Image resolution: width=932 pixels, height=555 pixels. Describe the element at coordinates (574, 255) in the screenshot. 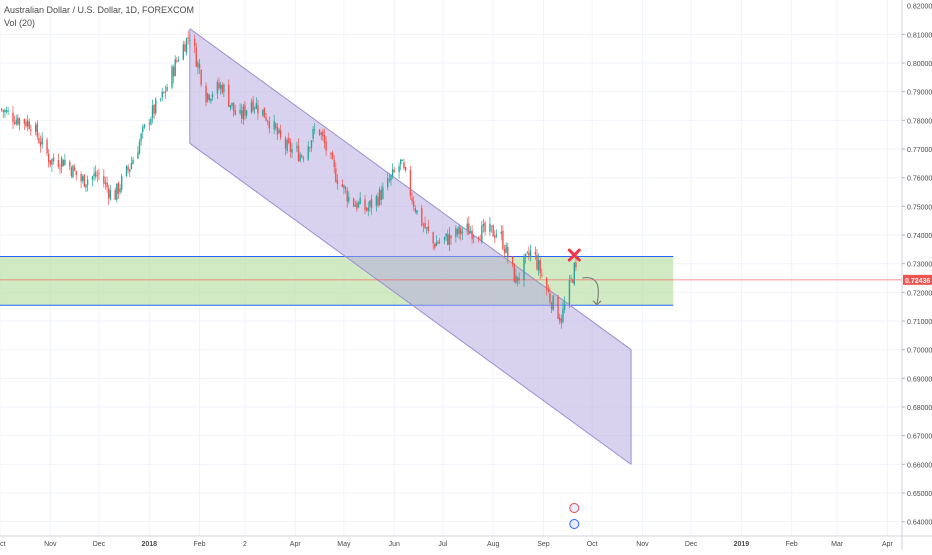

I see `rejection-x-mark` at that location.